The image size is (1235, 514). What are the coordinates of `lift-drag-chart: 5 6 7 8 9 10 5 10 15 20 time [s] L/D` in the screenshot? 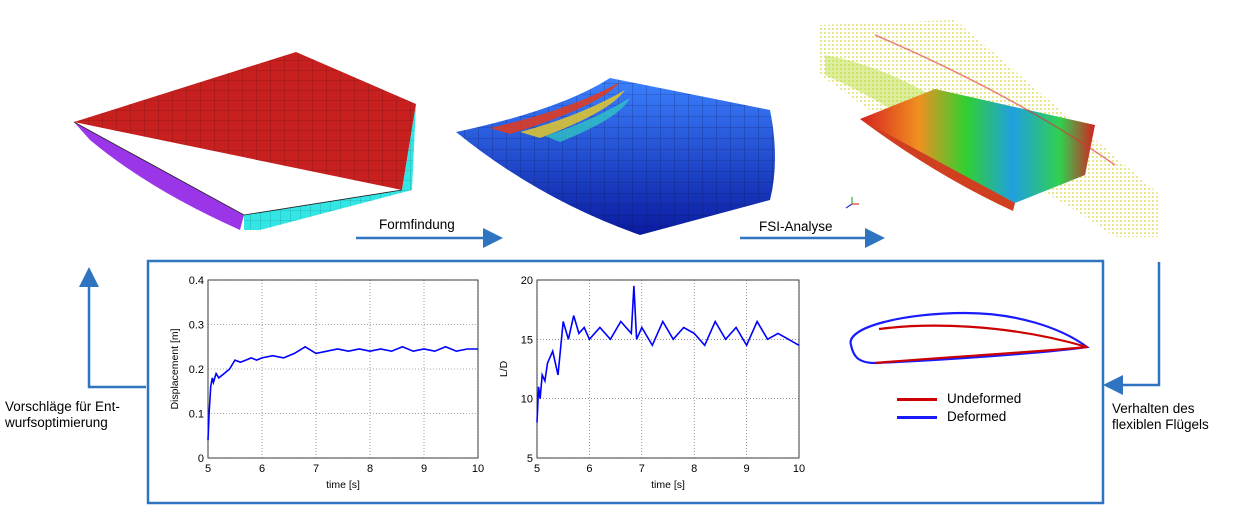 It's located at (651, 382).